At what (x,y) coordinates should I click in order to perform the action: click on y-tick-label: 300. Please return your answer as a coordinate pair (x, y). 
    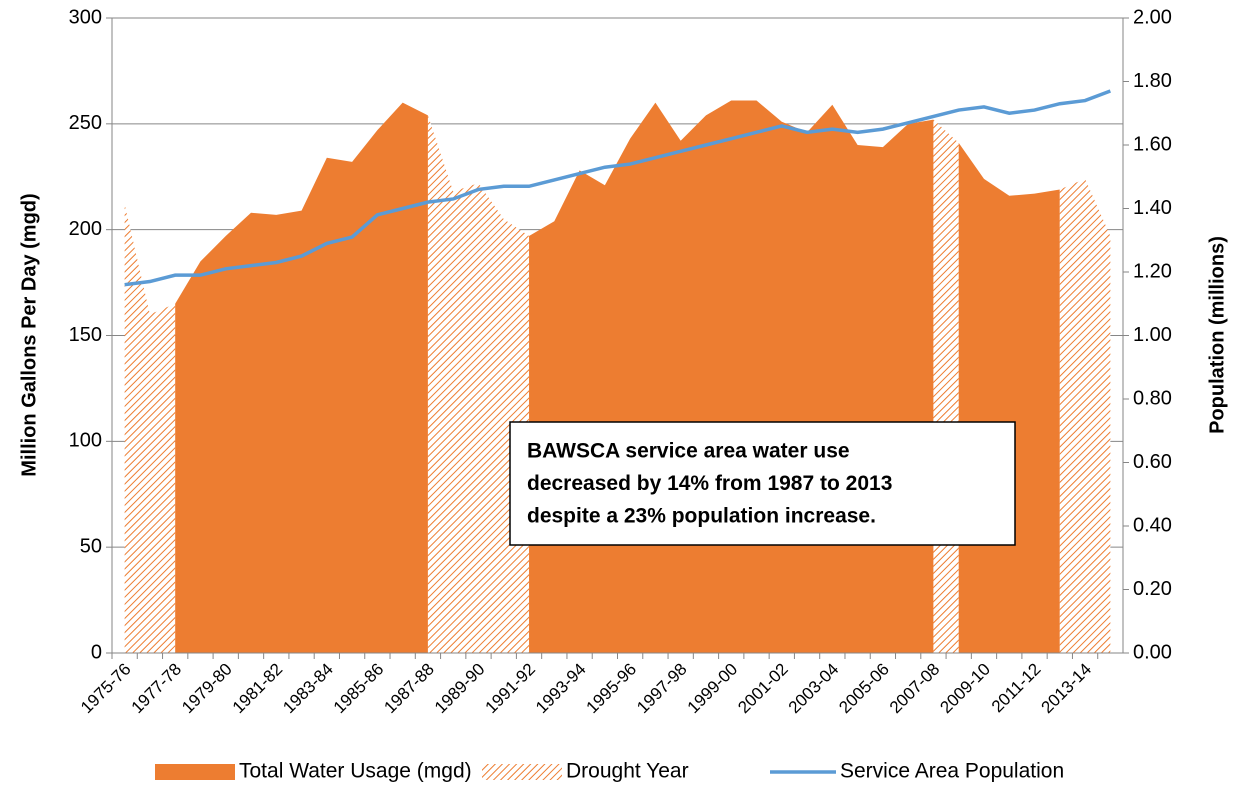
    Looking at the image, I should click on (85, 17).